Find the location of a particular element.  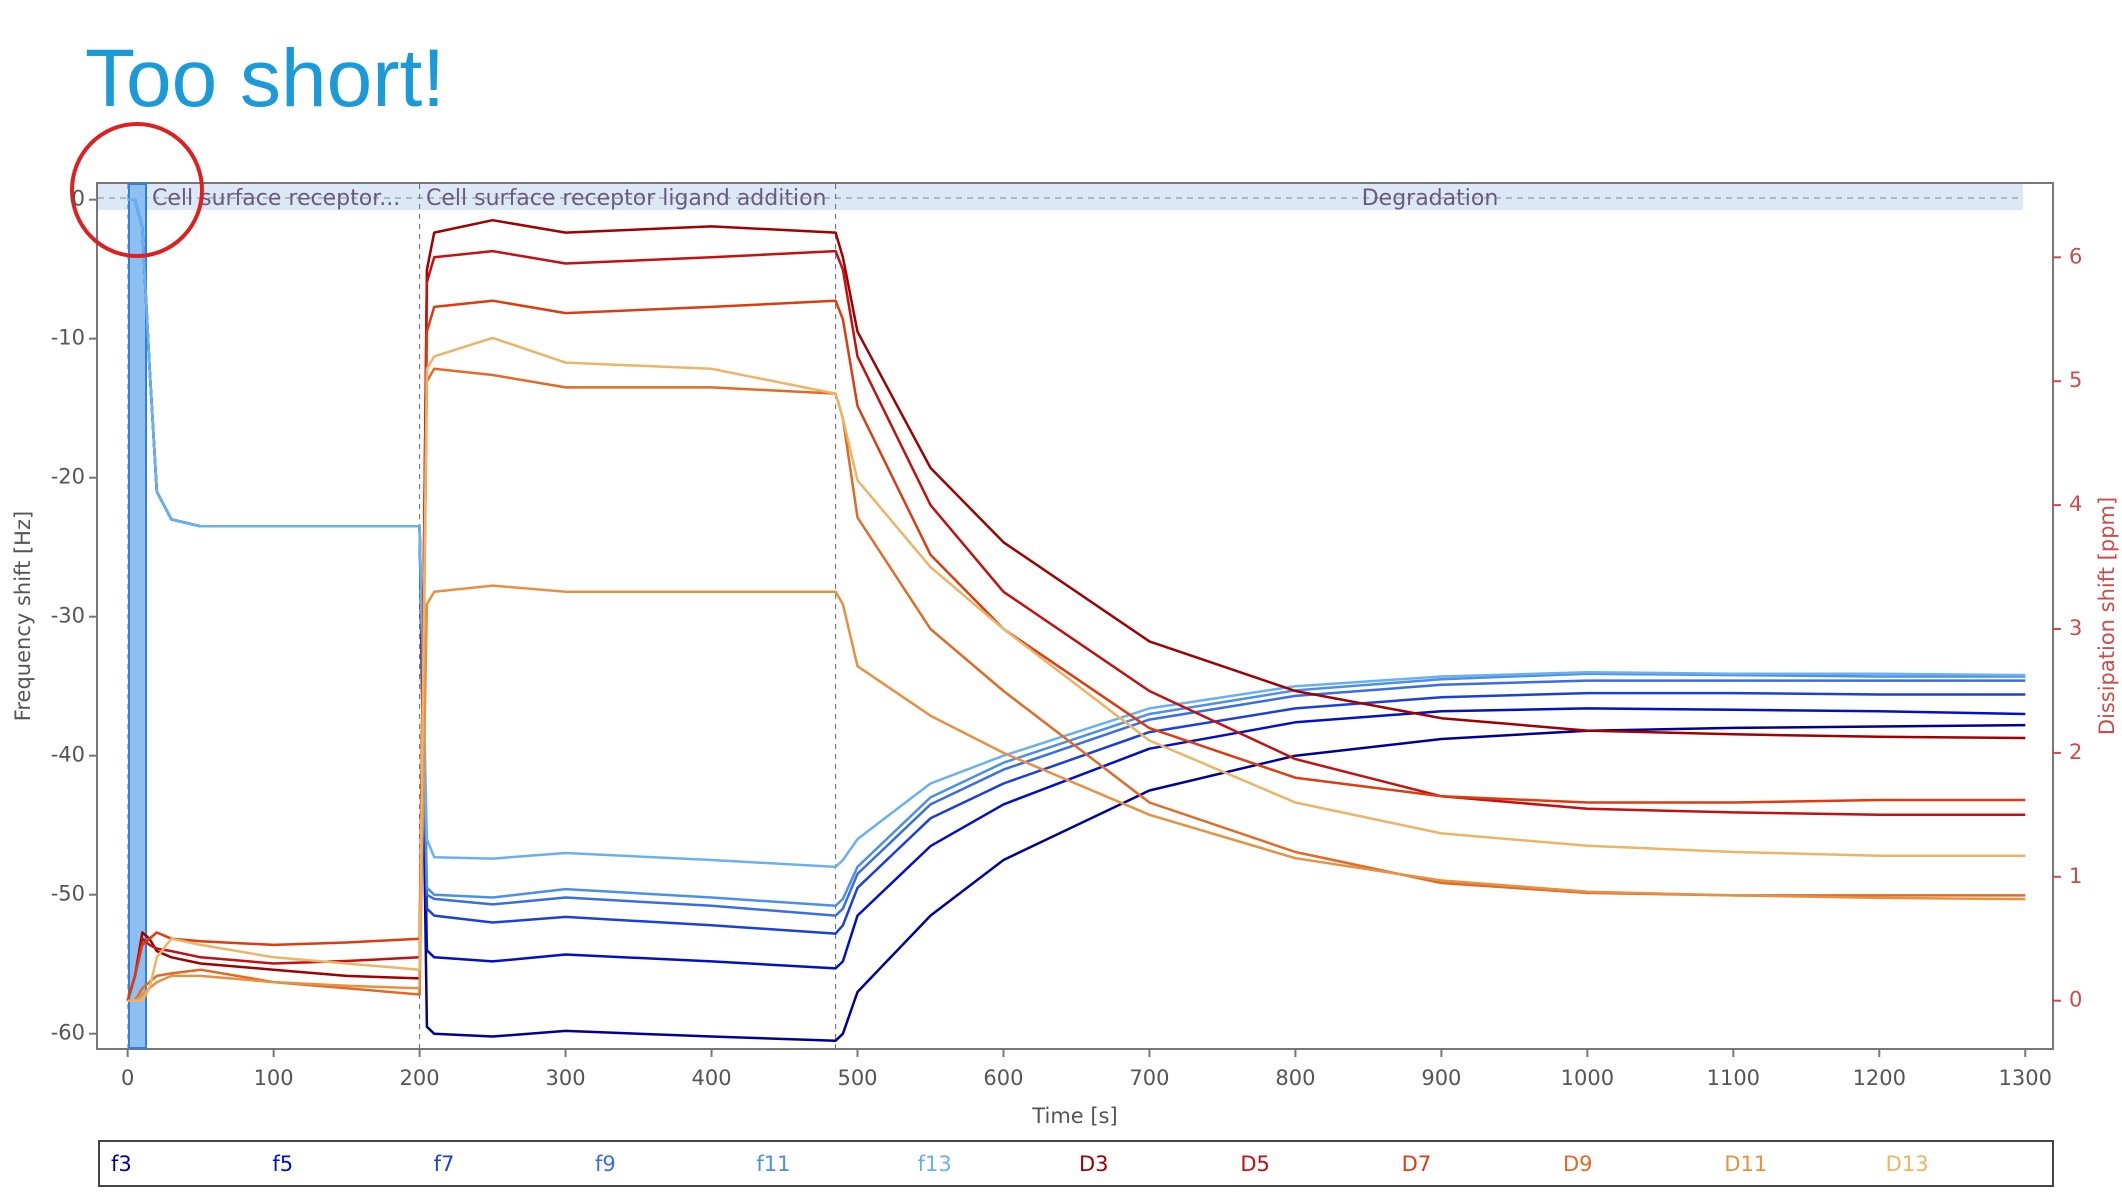

y-tick-label: -20 is located at coordinates (68, 477).